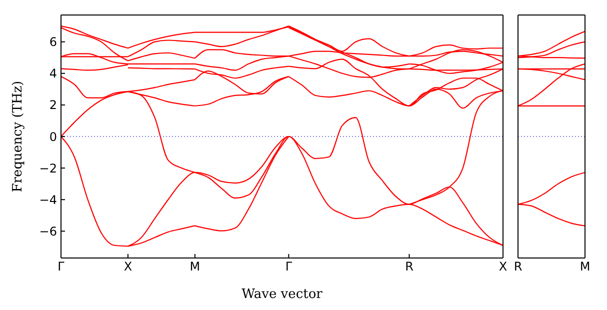 Image resolution: width=607 pixels, height=310 pixels. Describe the element at coordinates (48, 199) in the screenshot. I see `y-tick-label: −4` at that location.